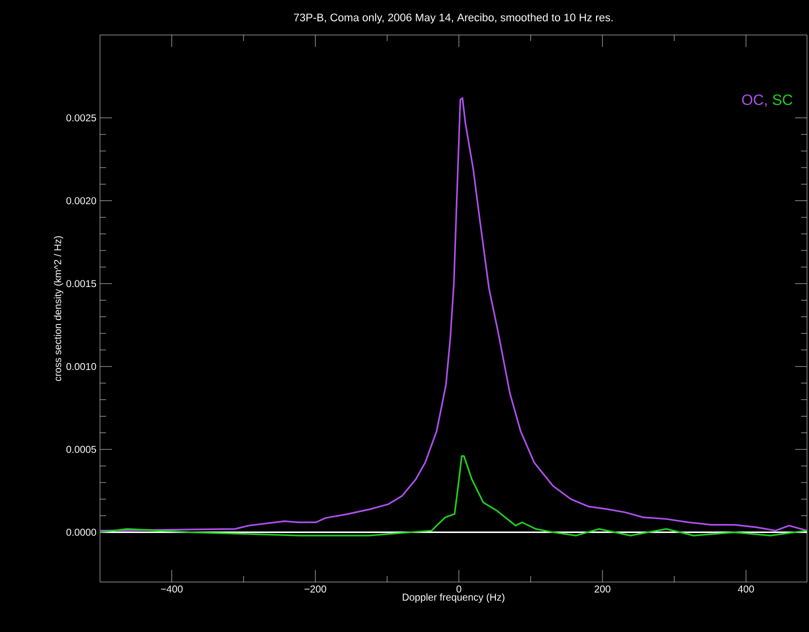 This screenshot has width=809, height=632. What do you see at coordinates (315, 589) in the screenshot?
I see `x-tick-label: −200` at bounding box center [315, 589].